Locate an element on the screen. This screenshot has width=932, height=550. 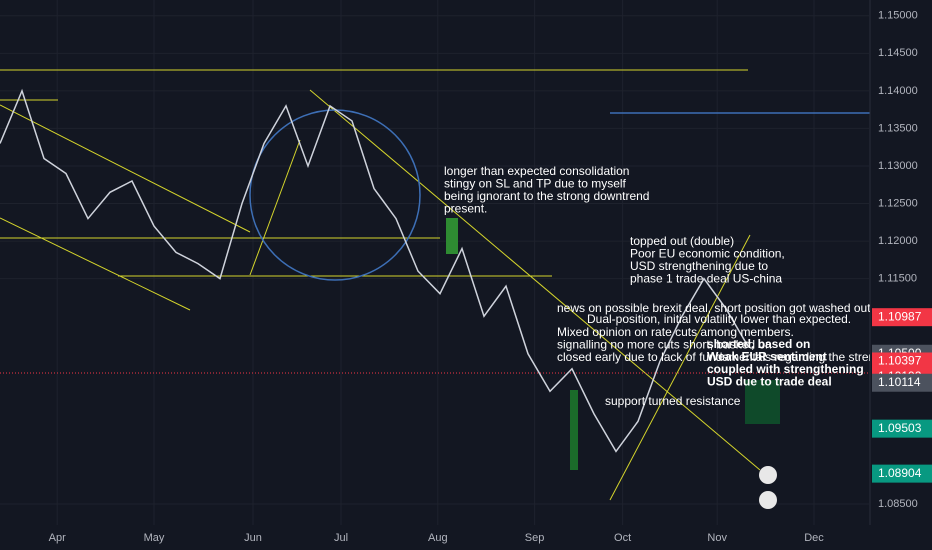
annotation: support turned resistance is located at coordinates (673, 401).